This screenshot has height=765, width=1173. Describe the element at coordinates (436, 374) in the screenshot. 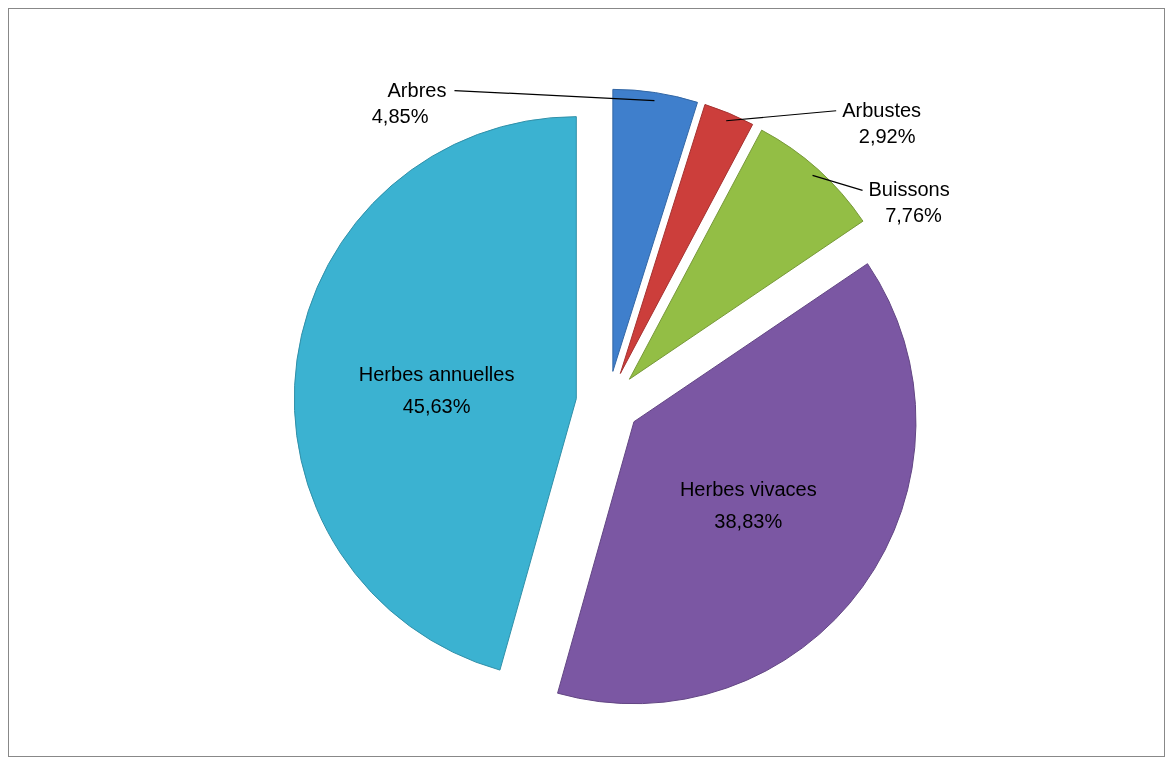

I see `slice-label: Herbes annuelles` at that location.